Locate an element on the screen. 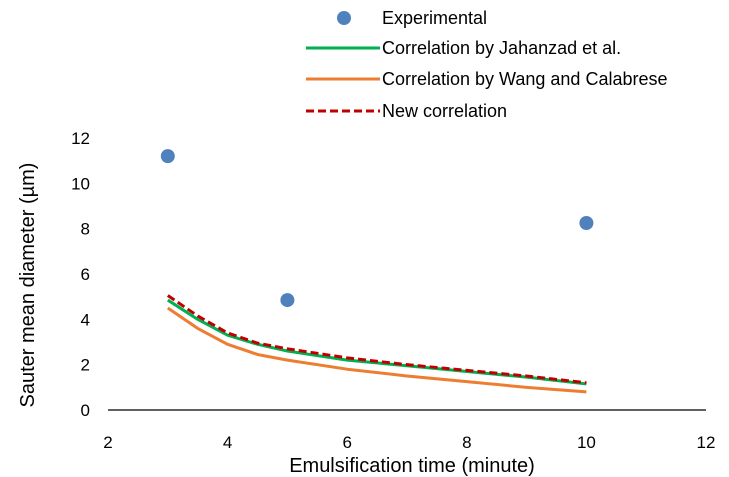  x-tick-label: 10 is located at coordinates (586, 442).